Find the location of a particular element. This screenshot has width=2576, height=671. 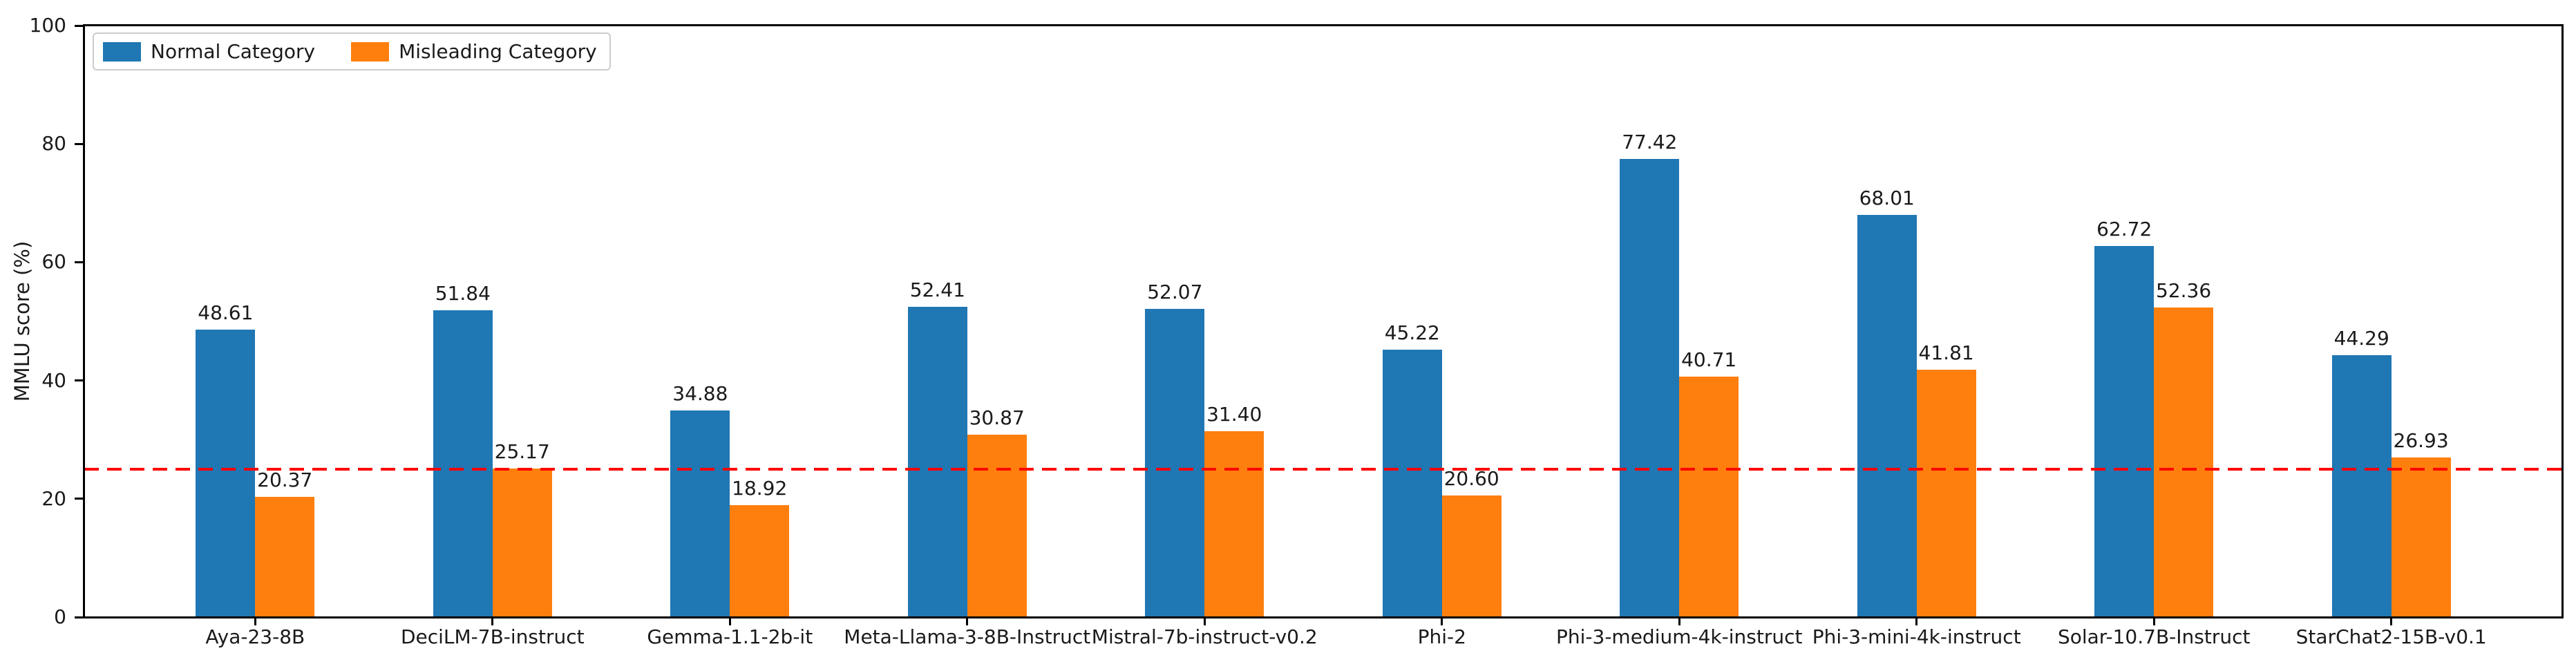

y-tick-label: 20 is located at coordinates (53, 498).